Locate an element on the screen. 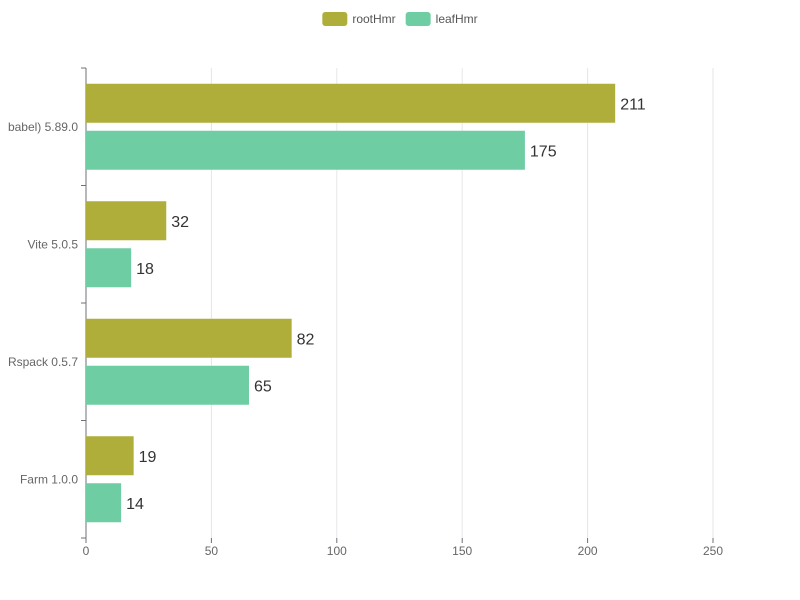 The image size is (800, 600). data-label: 18 is located at coordinates (145, 269).